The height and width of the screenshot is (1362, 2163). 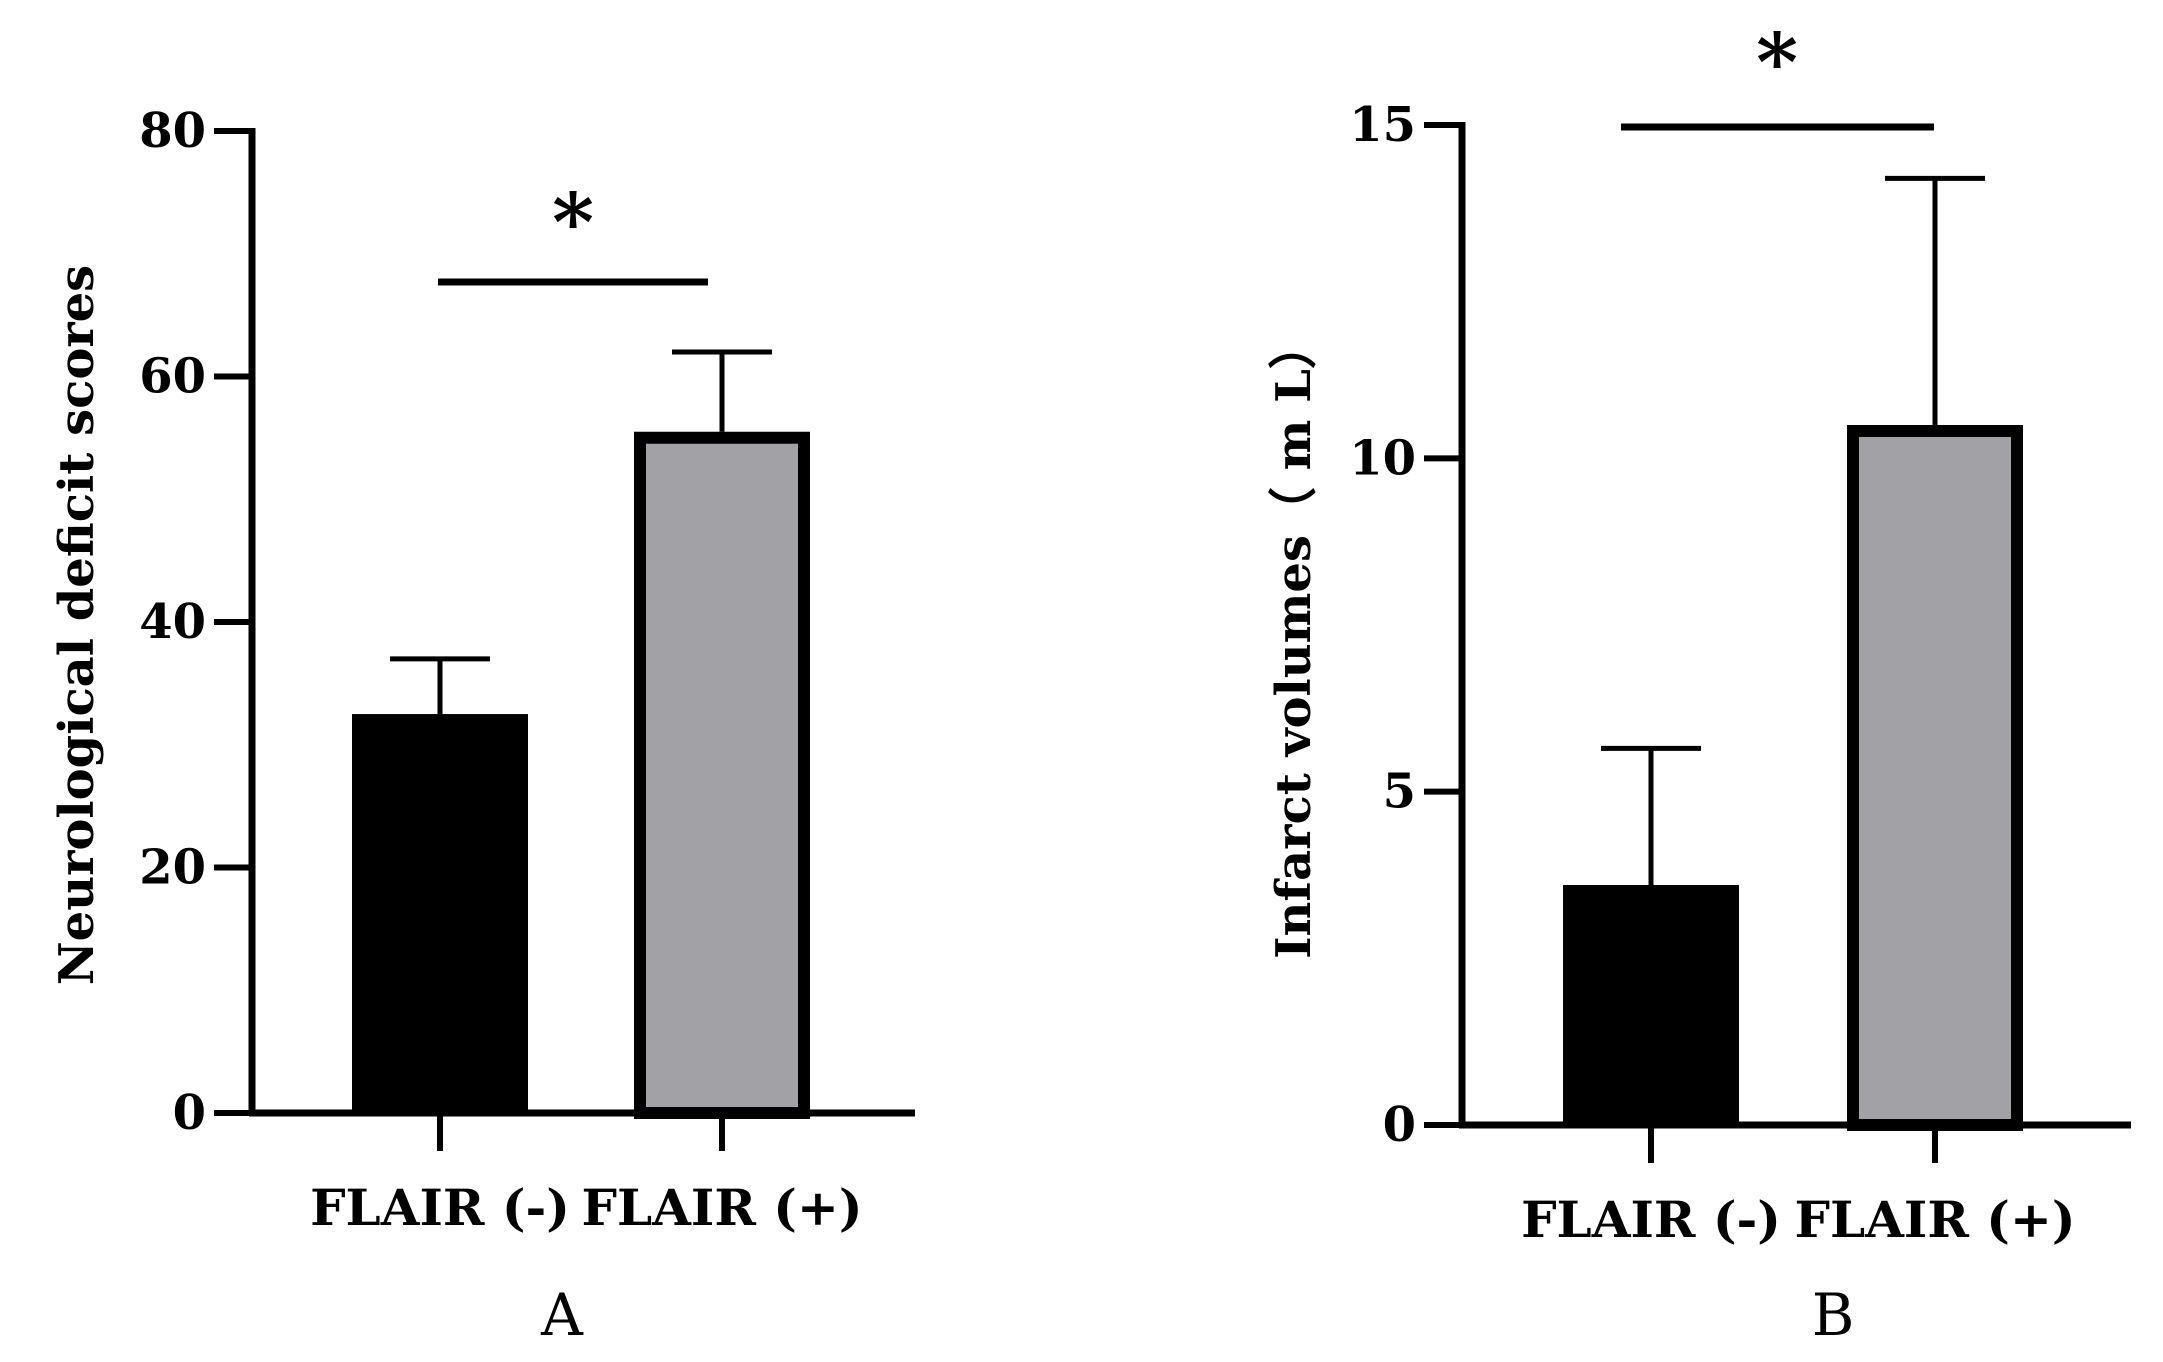 I want to click on panel-a-y-tick-label-20: 20, so click(x=172, y=868).